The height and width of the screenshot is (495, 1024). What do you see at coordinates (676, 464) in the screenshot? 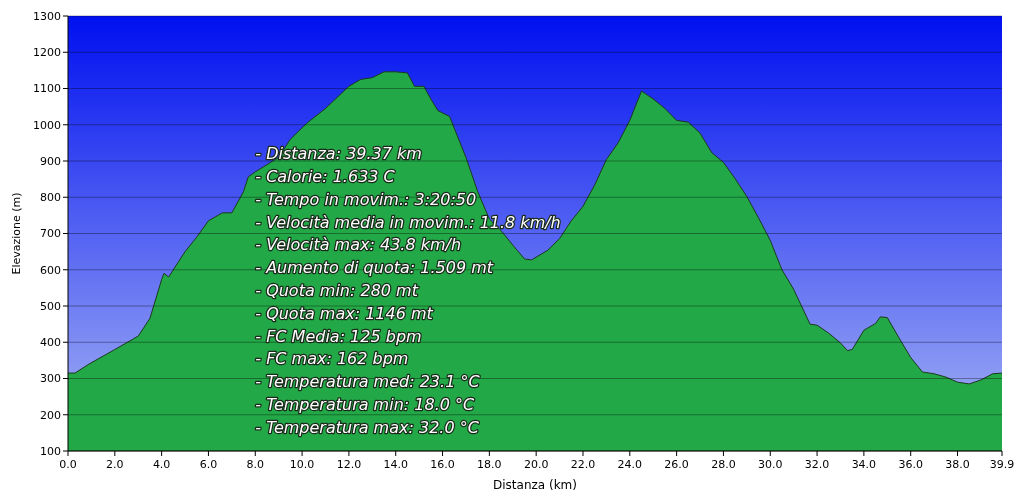
I see `x-tick-label: 26.0` at bounding box center [676, 464].